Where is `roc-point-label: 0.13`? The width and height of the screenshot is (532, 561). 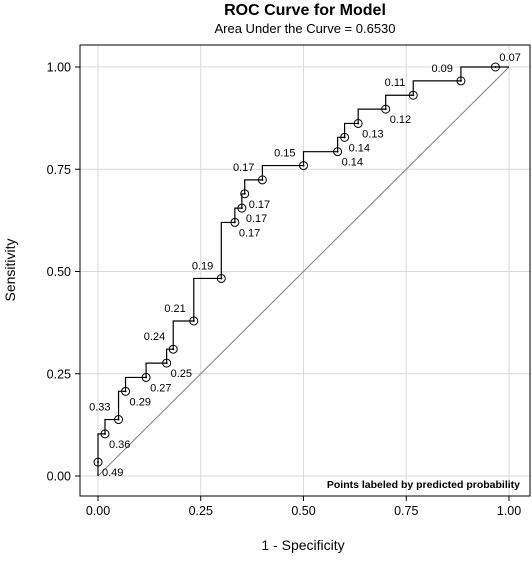 roc-point-label: 0.13 is located at coordinates (372, 134).